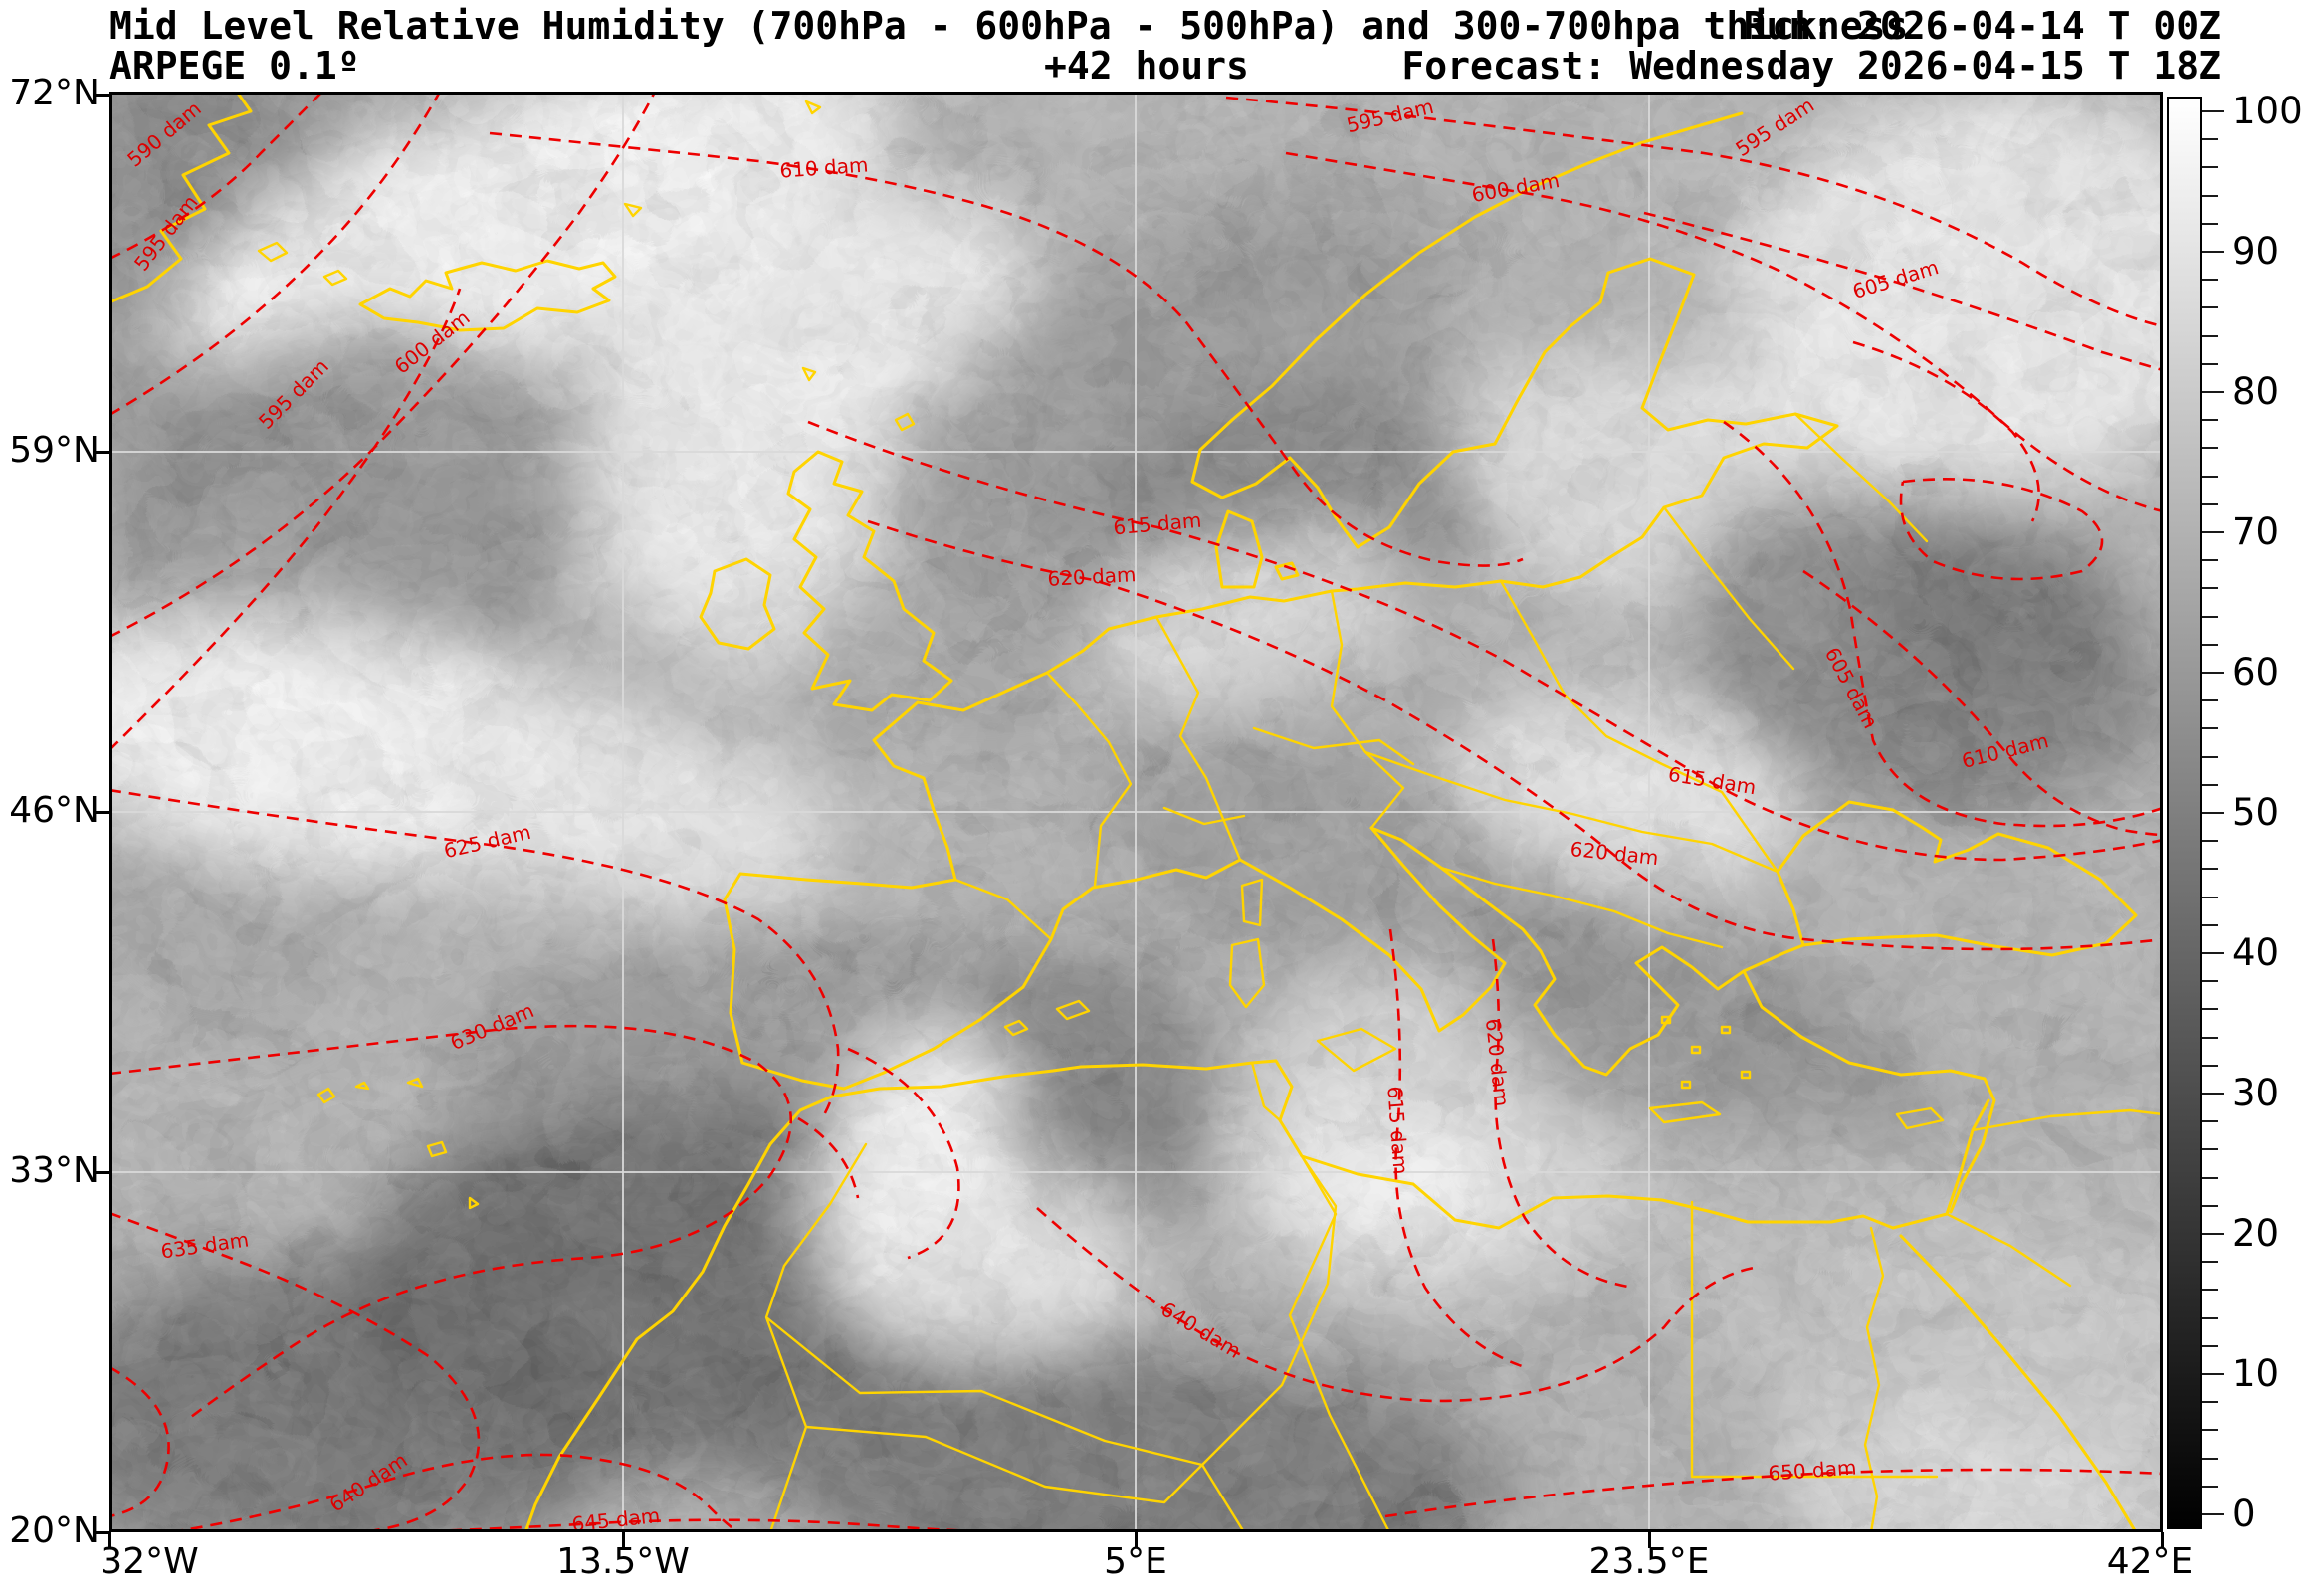 This screenshot has width=2302, height=1596. Describe the element at coordinates (540, 241) in the screenshot. I see `arctic-islets` at that location.